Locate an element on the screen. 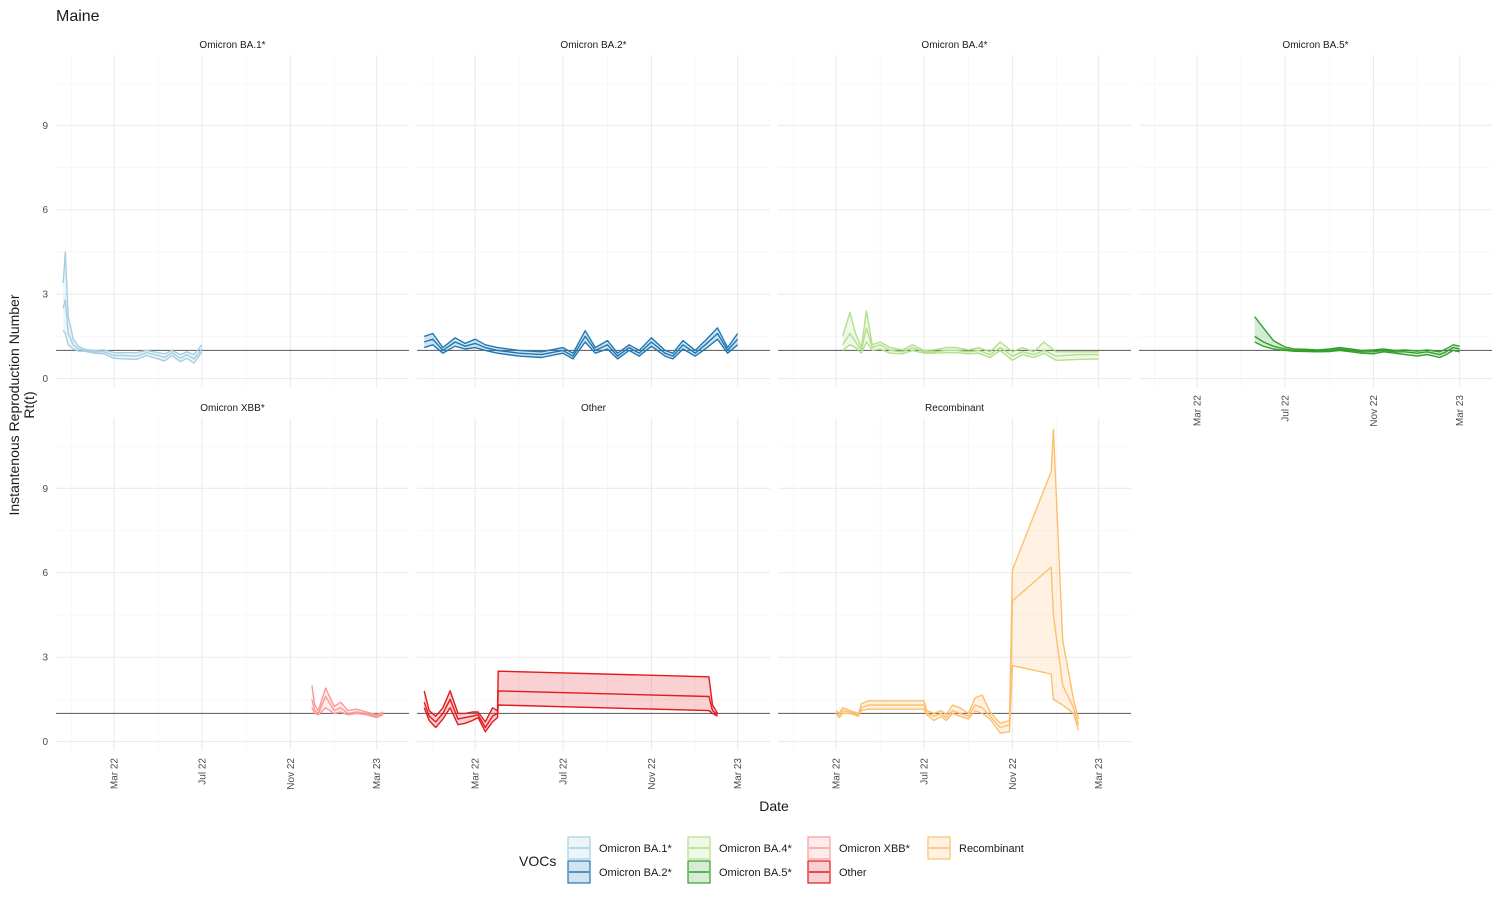  facet-strip-label: Omicron BA.1* is located at coordinates (232, 45).